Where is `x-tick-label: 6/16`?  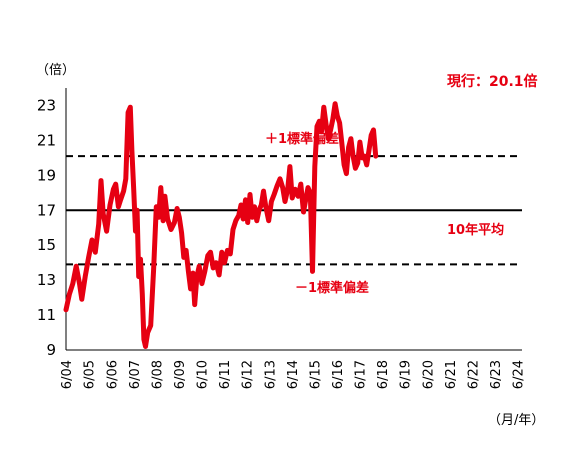 x-tick-label: 6/16 is located at coordinates (338, 374).